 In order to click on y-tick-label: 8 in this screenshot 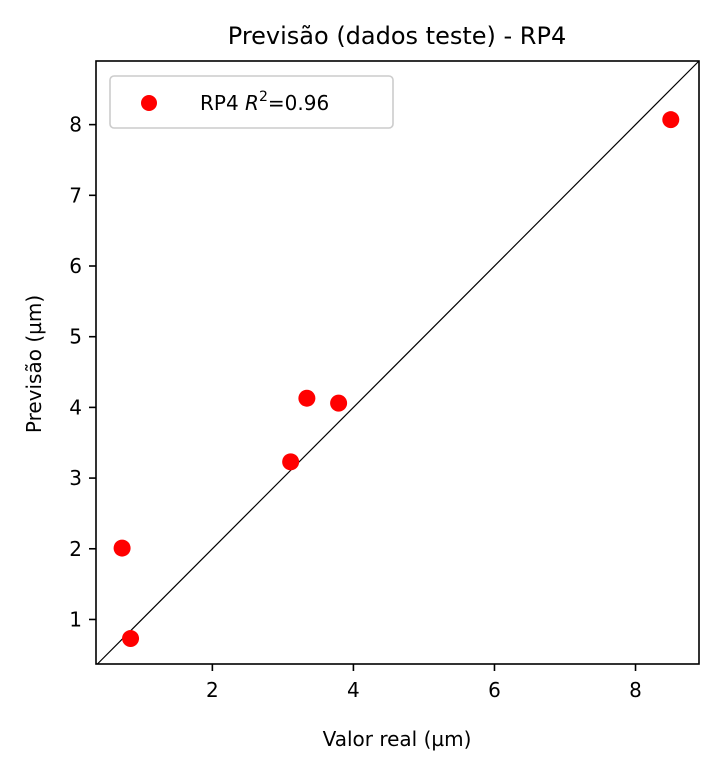, I will do `click(75, 125)`.